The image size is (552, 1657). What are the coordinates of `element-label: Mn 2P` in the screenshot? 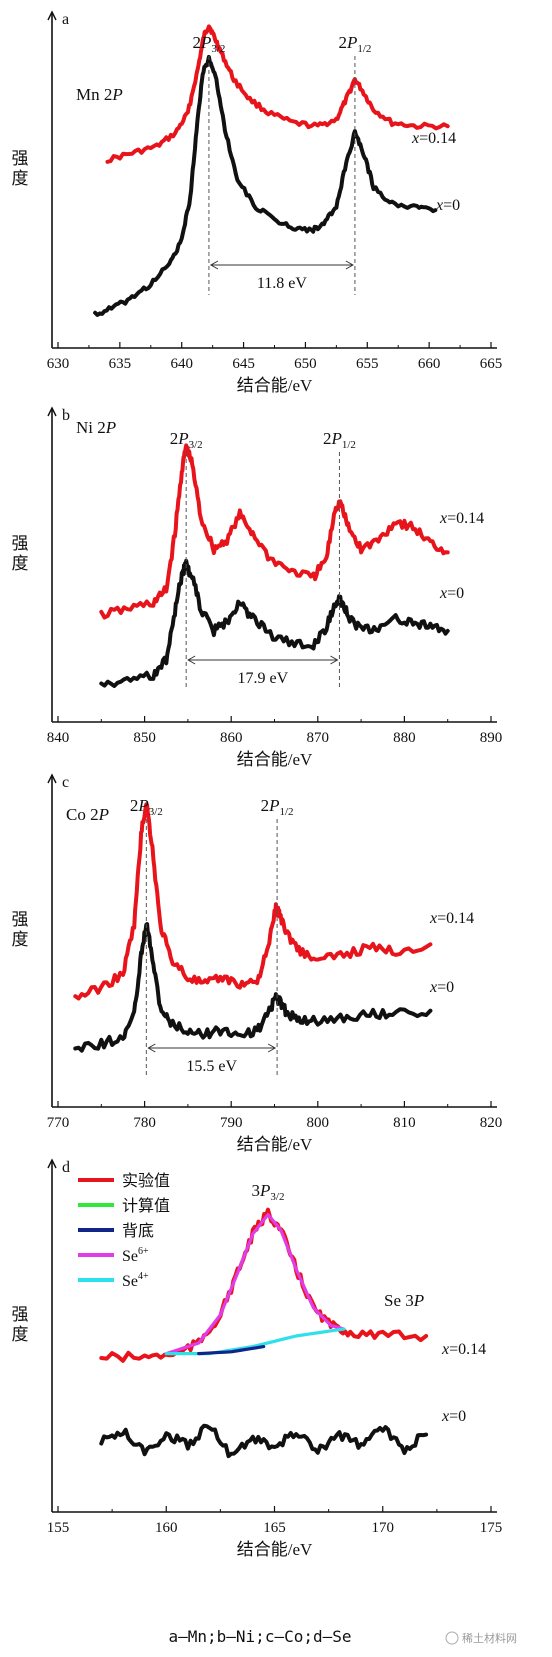 It's located at (99, 94).